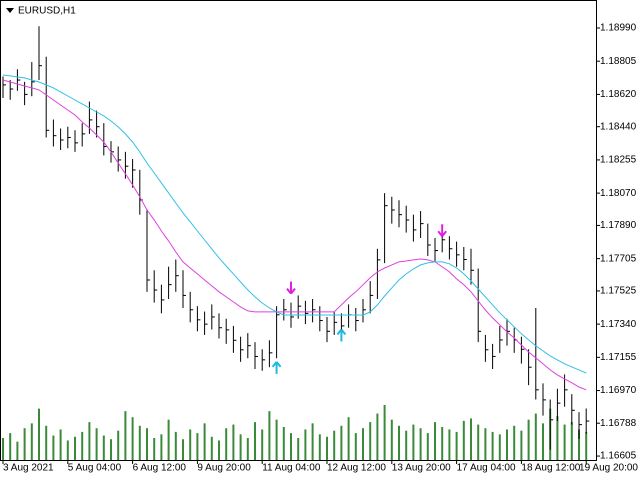  What do you see at coordinates (618, 61) in the screenshot?
I see `y-tick-label: 1.18805` at bounding box center [618, 61].